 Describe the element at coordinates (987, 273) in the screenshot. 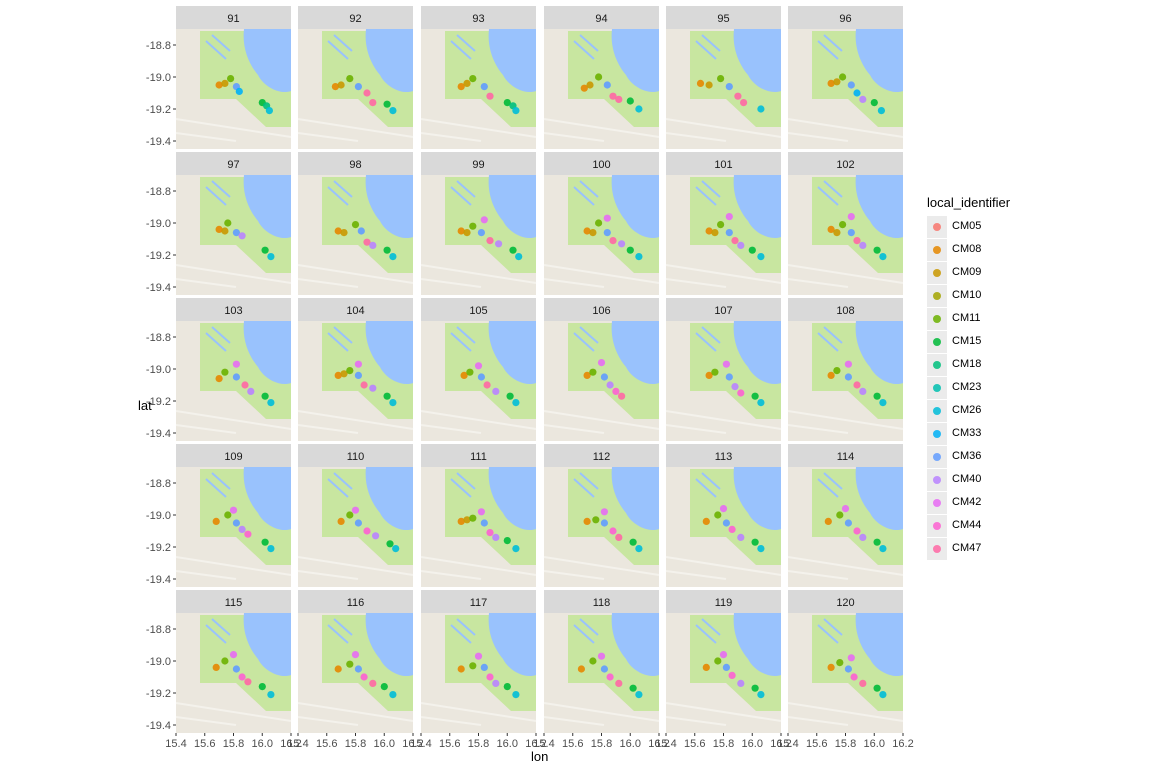

I see `legend-item: CM09` at that location.